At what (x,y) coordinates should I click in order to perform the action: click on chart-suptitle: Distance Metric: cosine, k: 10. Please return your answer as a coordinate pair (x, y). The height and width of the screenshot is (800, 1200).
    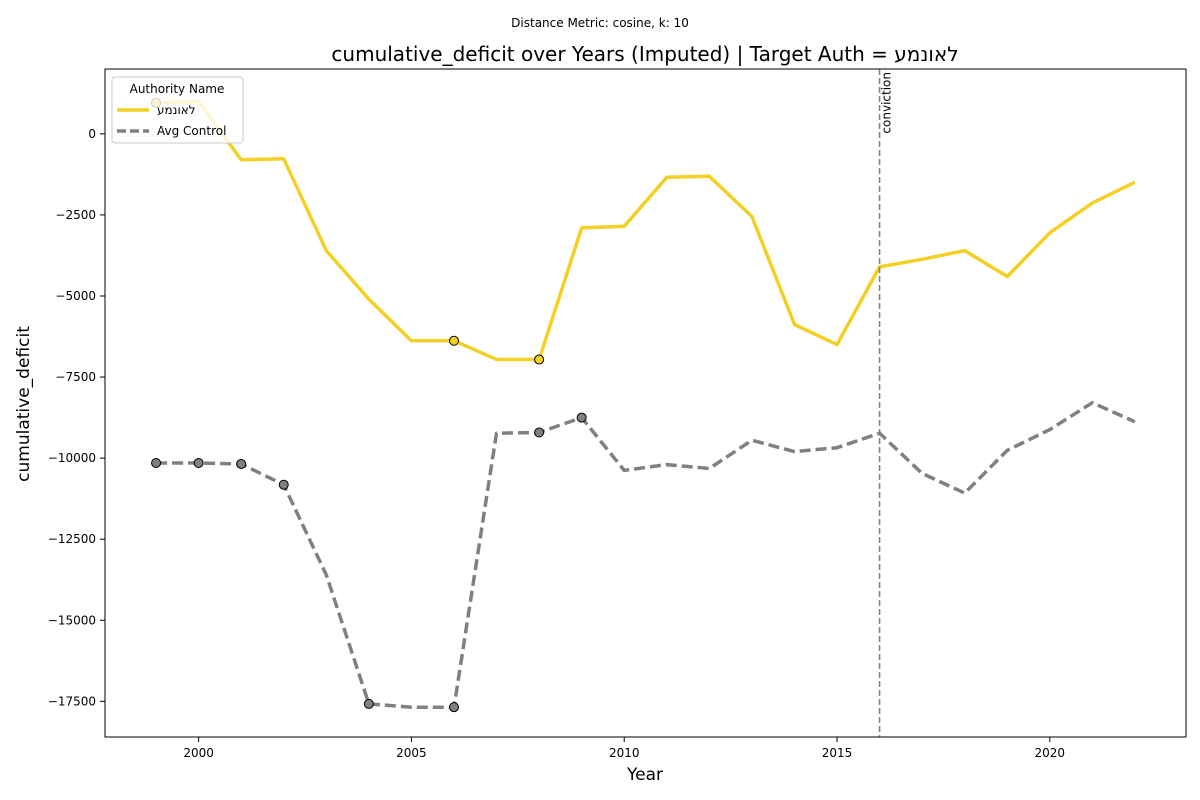
    Looking at the image, I should click on (600, 23).